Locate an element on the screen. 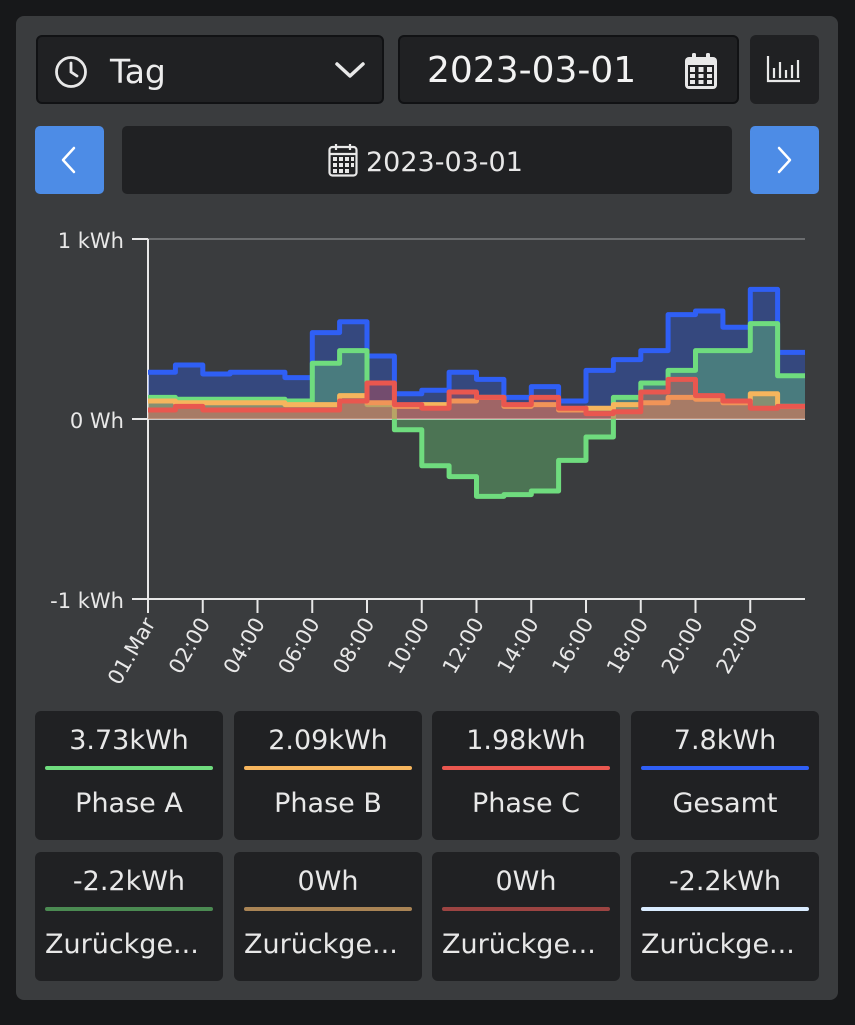 The image size is (855, 1025). previous-day-button is located at coordinates (69, 160).